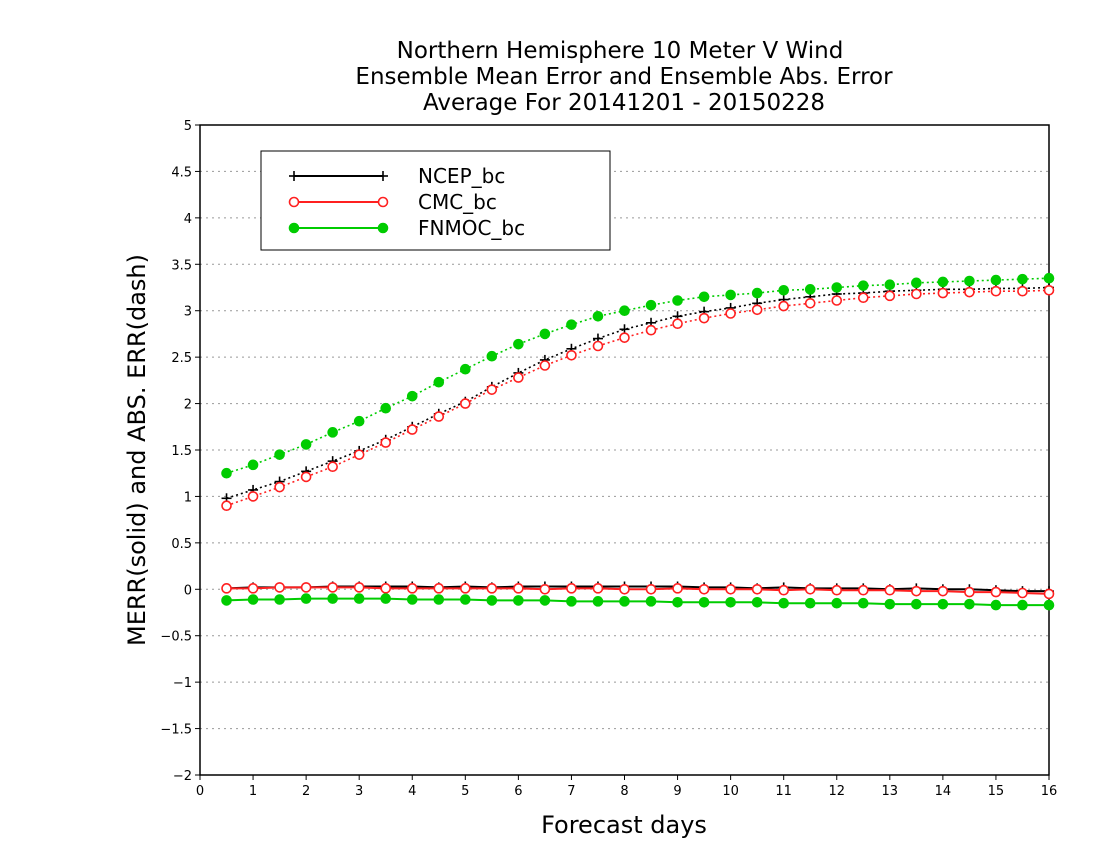 This screenshot has height=850, width=1100. I want to click on legend-box, so click(435, 200).